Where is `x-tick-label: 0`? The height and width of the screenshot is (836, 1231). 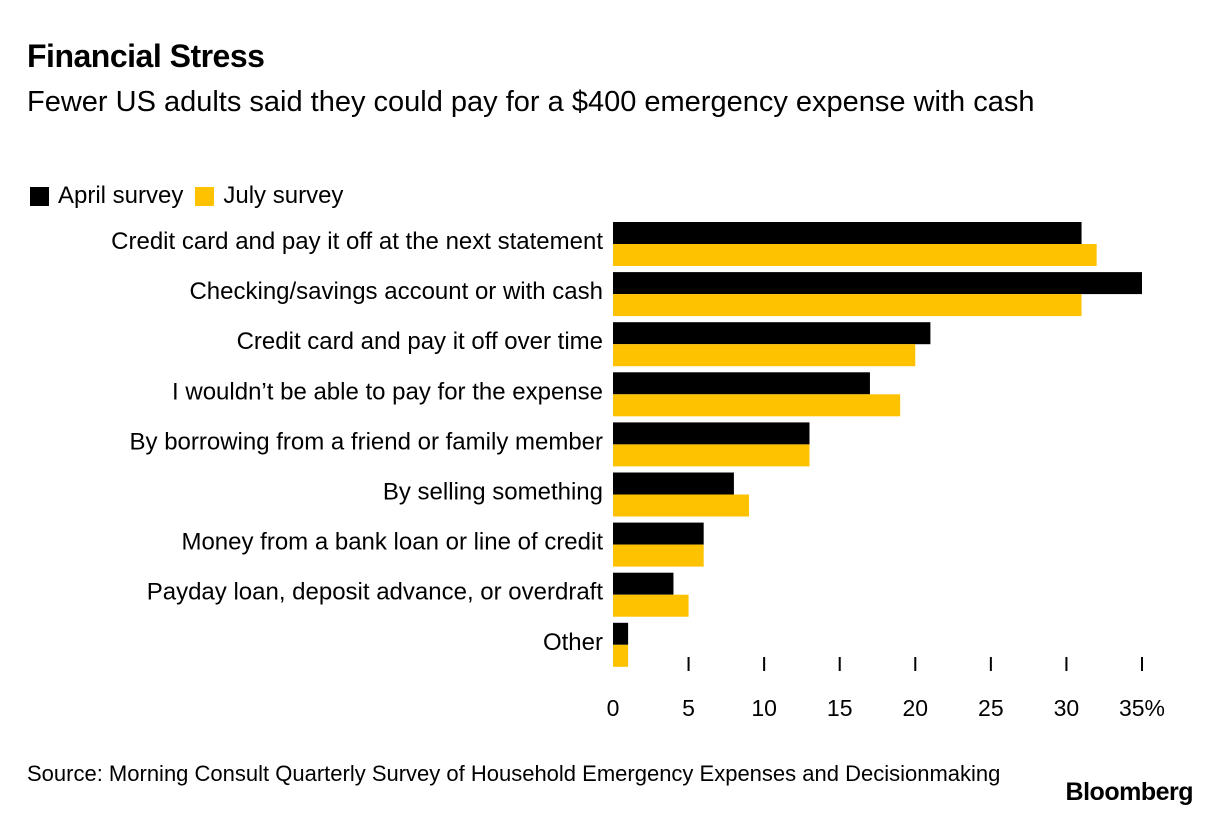 x-tick-label: 0 is located at coordinates (613, 708).